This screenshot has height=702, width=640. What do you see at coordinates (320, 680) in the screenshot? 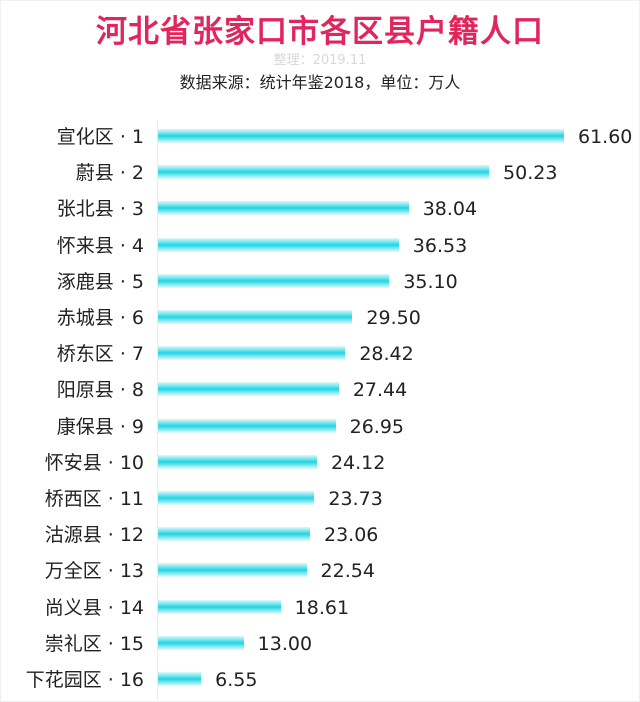
I see `bar-row: 下花园区 · 16 6.55` at bounding box center [320, 680].